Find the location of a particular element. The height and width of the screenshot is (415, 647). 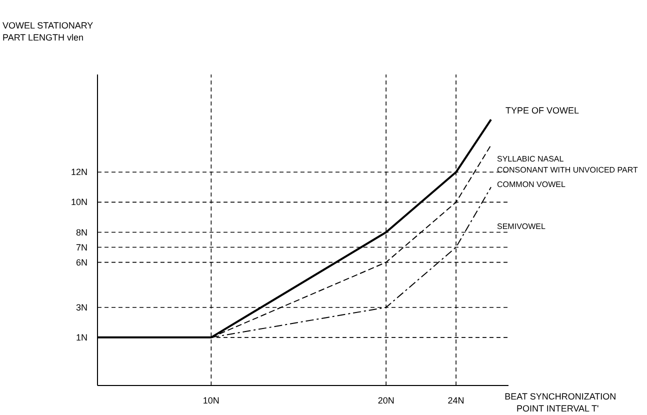

text: SEMIVOWEL is located at coordinates (521, 227).